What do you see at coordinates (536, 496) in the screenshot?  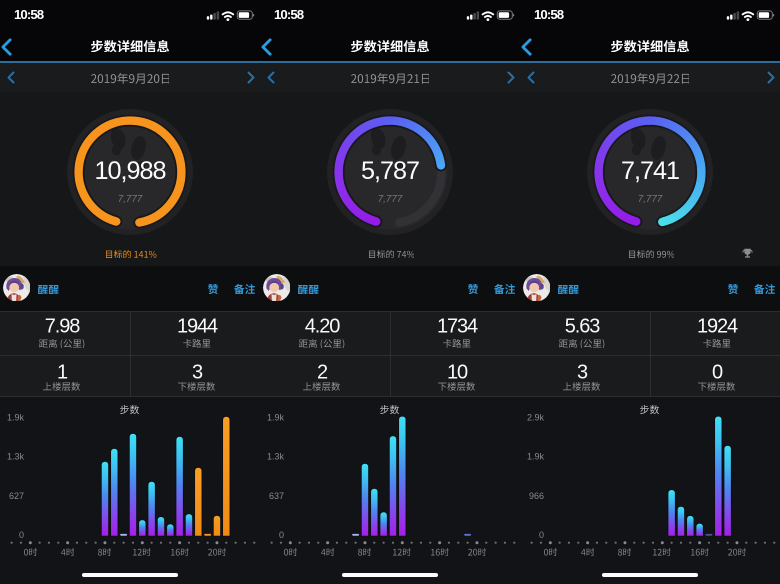 I see `svg-text: 966` at bounding box center [536, 496].